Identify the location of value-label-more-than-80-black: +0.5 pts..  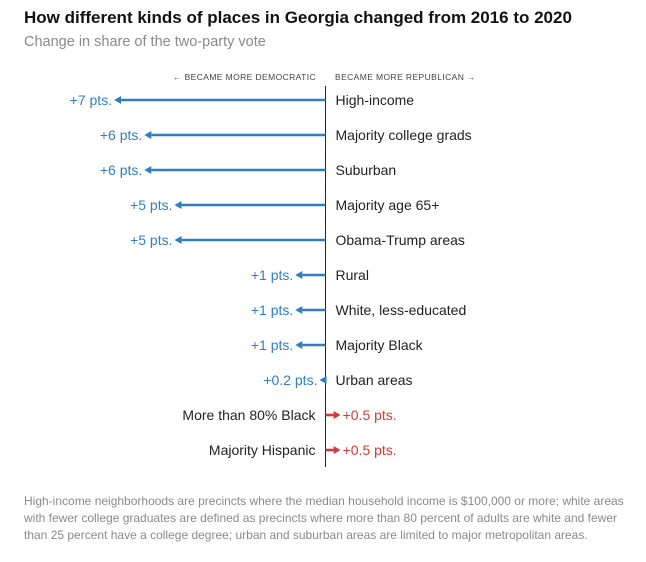
(370, 415).